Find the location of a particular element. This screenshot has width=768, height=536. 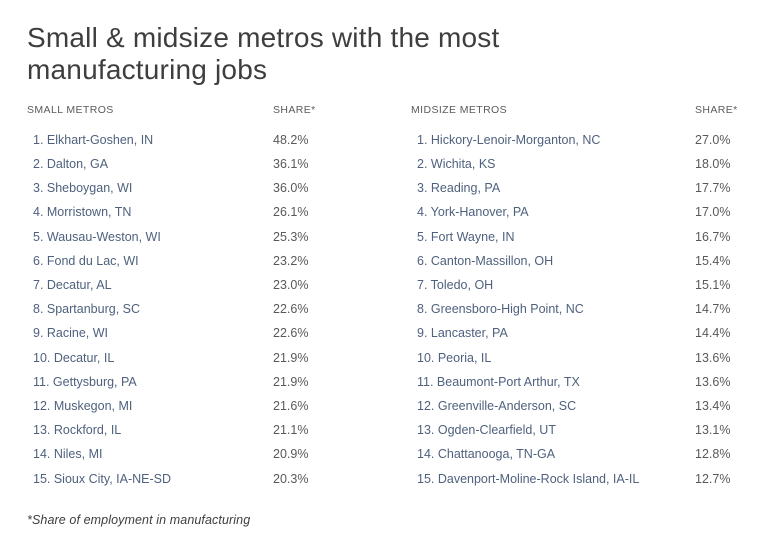

share-value: 20.3% is located at coordinates (291, 478).